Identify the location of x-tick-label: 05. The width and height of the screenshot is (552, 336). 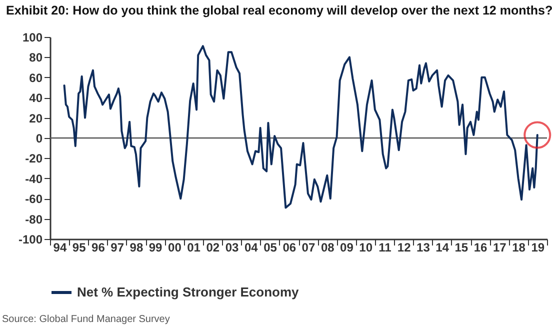
(271, 247).